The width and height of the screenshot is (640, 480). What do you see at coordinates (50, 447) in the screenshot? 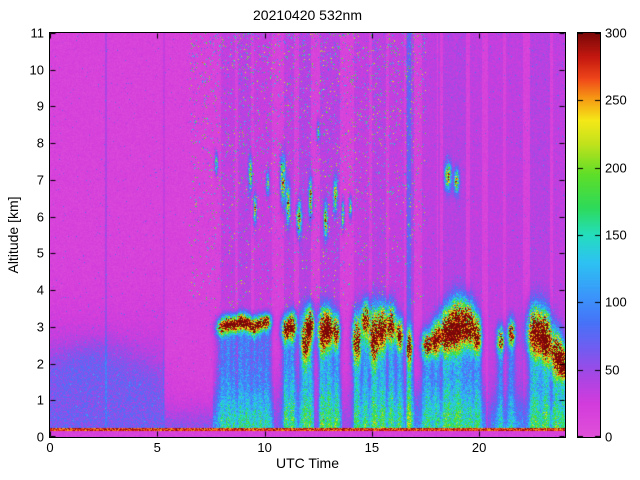
I see `x-tick-label-0: 0` at bounding box center [50, 447].